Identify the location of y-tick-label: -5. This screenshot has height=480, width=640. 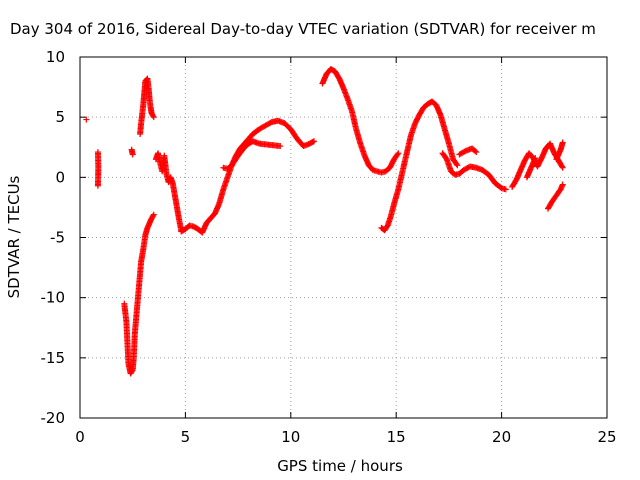
(57, 238).